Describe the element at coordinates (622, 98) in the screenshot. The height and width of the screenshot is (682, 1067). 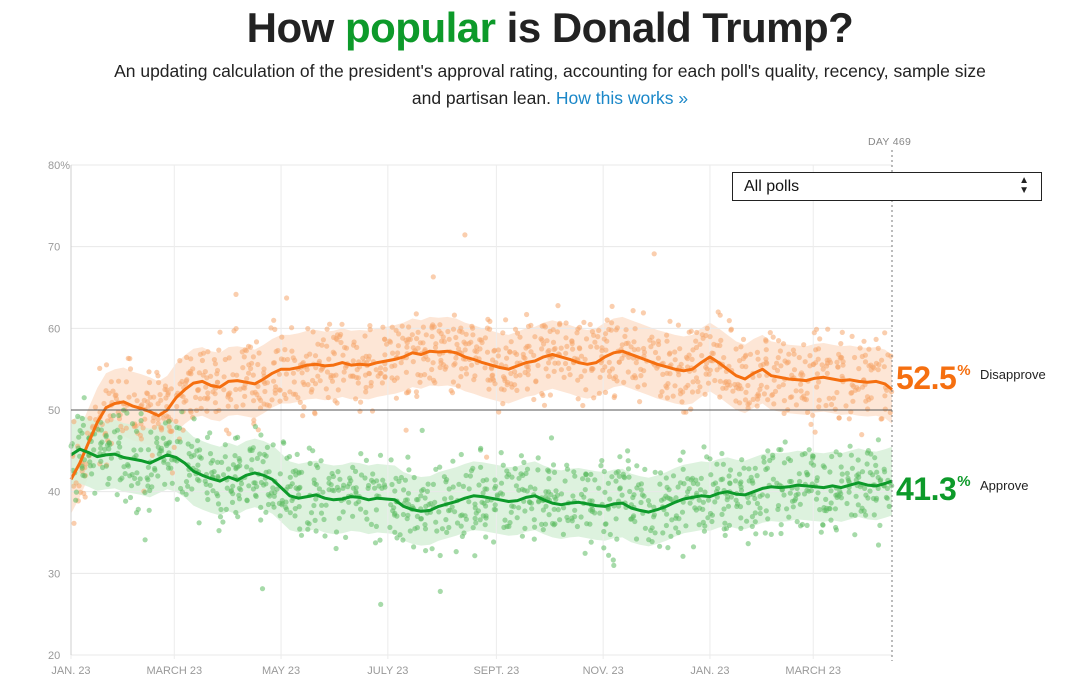
I see `how-this-works-link: How this works »` at that location.